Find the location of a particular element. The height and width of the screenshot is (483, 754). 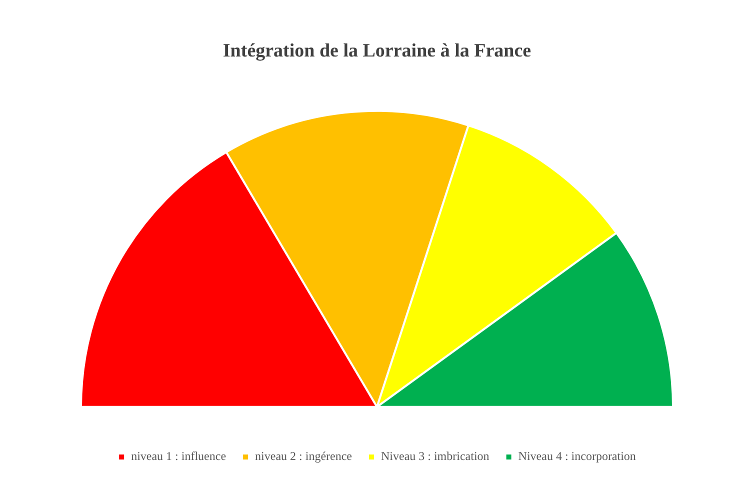

legend-label: niveau 1 : influence is located at coordinates (178, 456).